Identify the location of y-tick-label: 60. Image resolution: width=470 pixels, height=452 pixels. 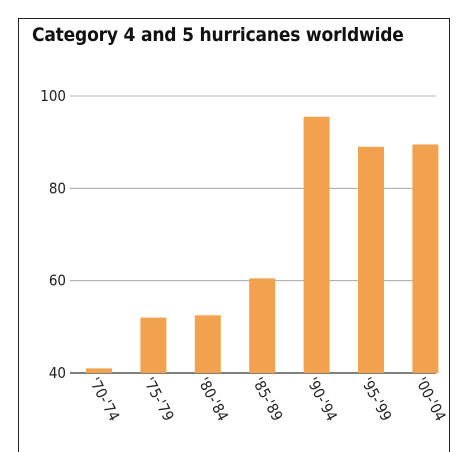
(57, 281).